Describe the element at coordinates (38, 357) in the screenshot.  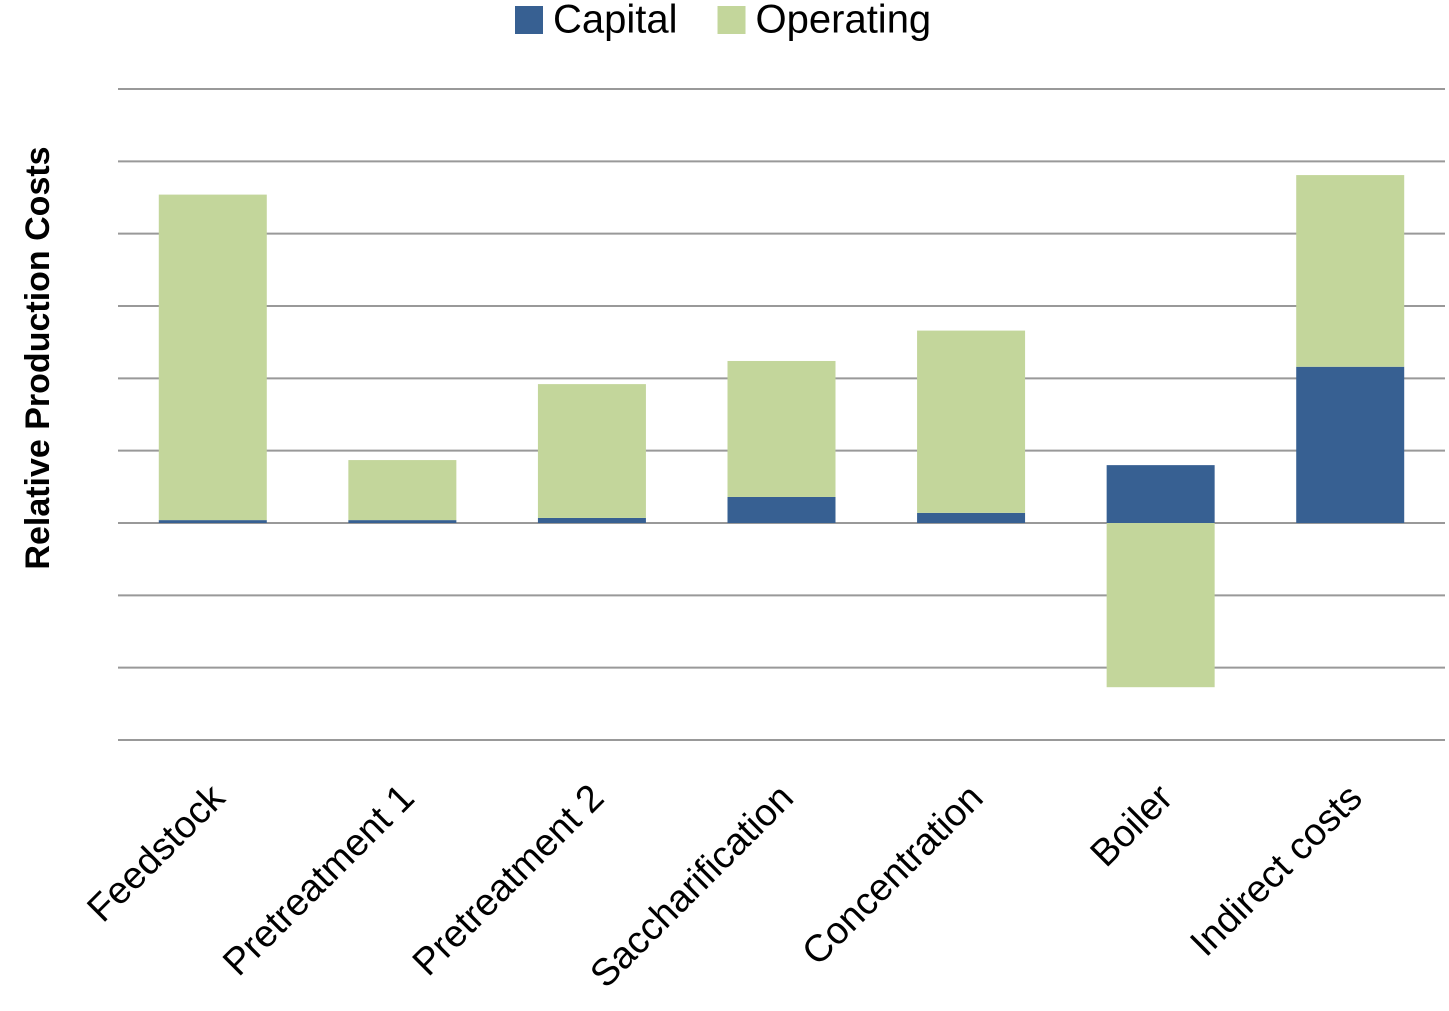
I see `y-axis-title: Relative Production Costs` at that location.